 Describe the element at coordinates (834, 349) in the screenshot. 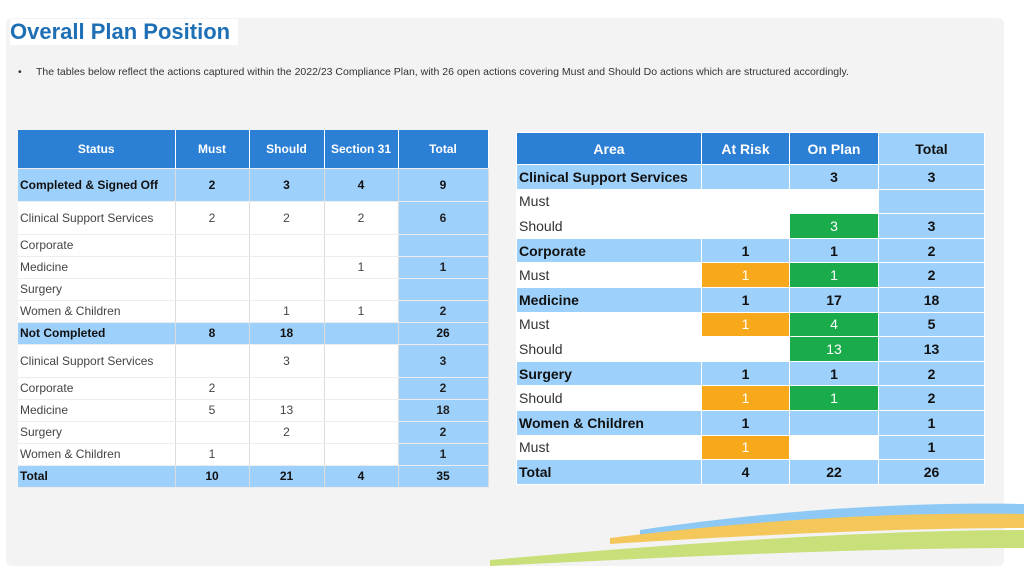

I see `cell-on-plan: 13` at that location.